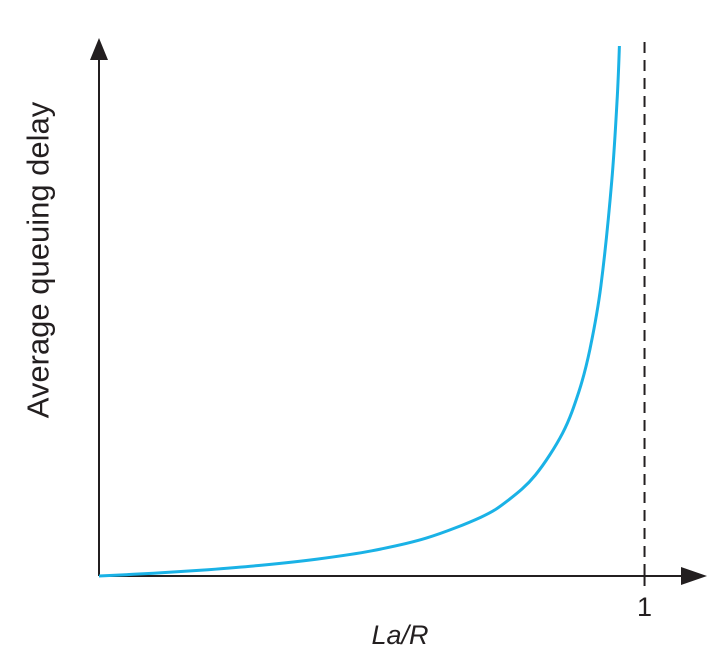 This screenshot has width=717, height=672. What do you see at coordinates (645, 607) in the screenshot?
I see `x-tick-label: 1` at bounding box center [645, 607].